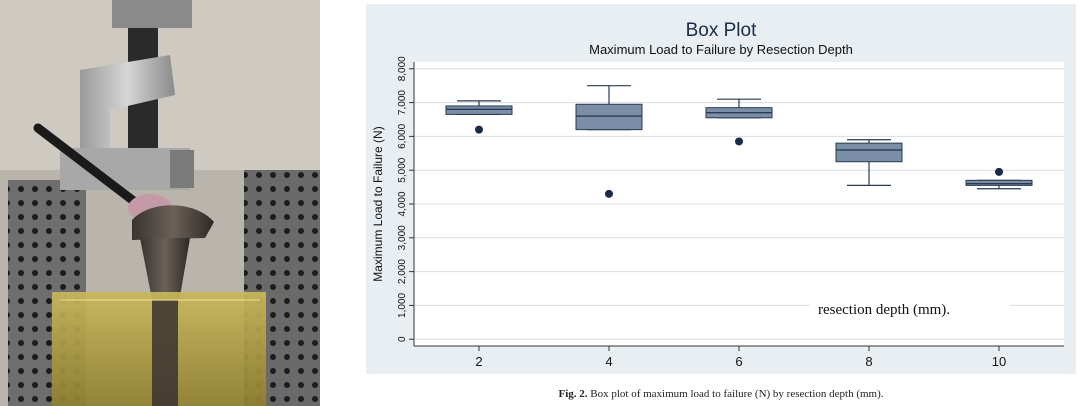 The image size is (1080, 406). What do you see at coordinates (721, 30) in the screenshot?
I see `chart-title: Box Plot` at bounding box center [721, 30].